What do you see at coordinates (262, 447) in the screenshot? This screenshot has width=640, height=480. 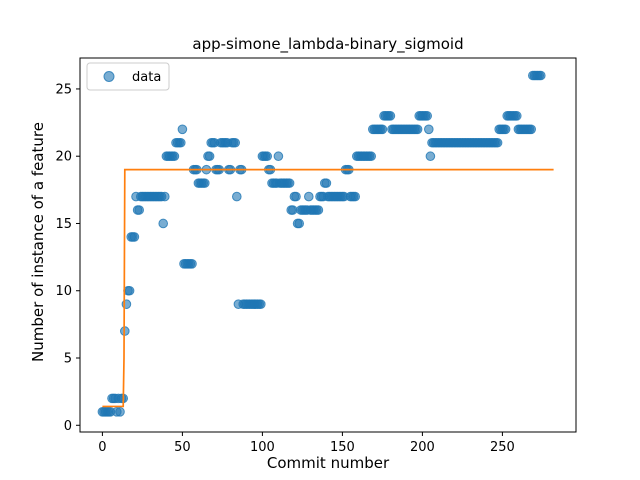 I see `x-tick-label: 100` at bounding box center [262, 447].